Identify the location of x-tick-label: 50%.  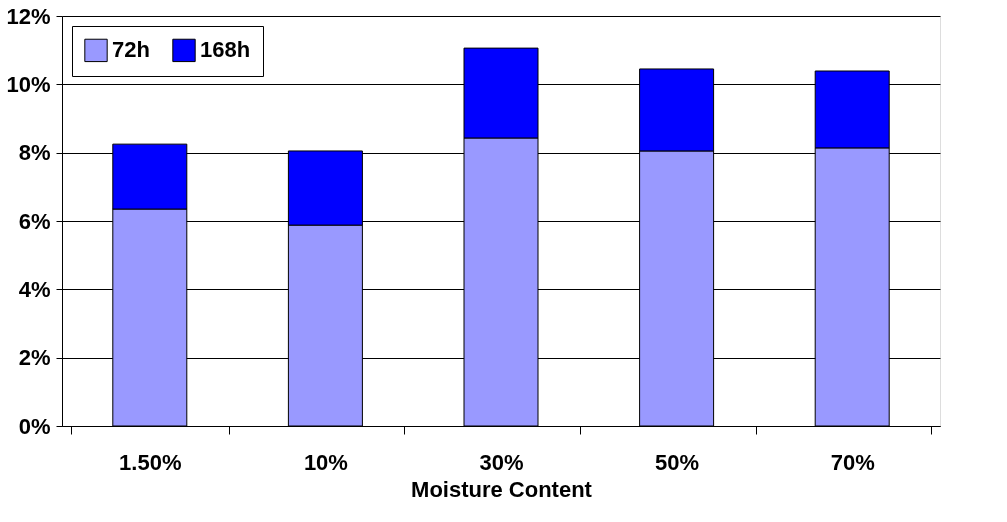
(677, 462).